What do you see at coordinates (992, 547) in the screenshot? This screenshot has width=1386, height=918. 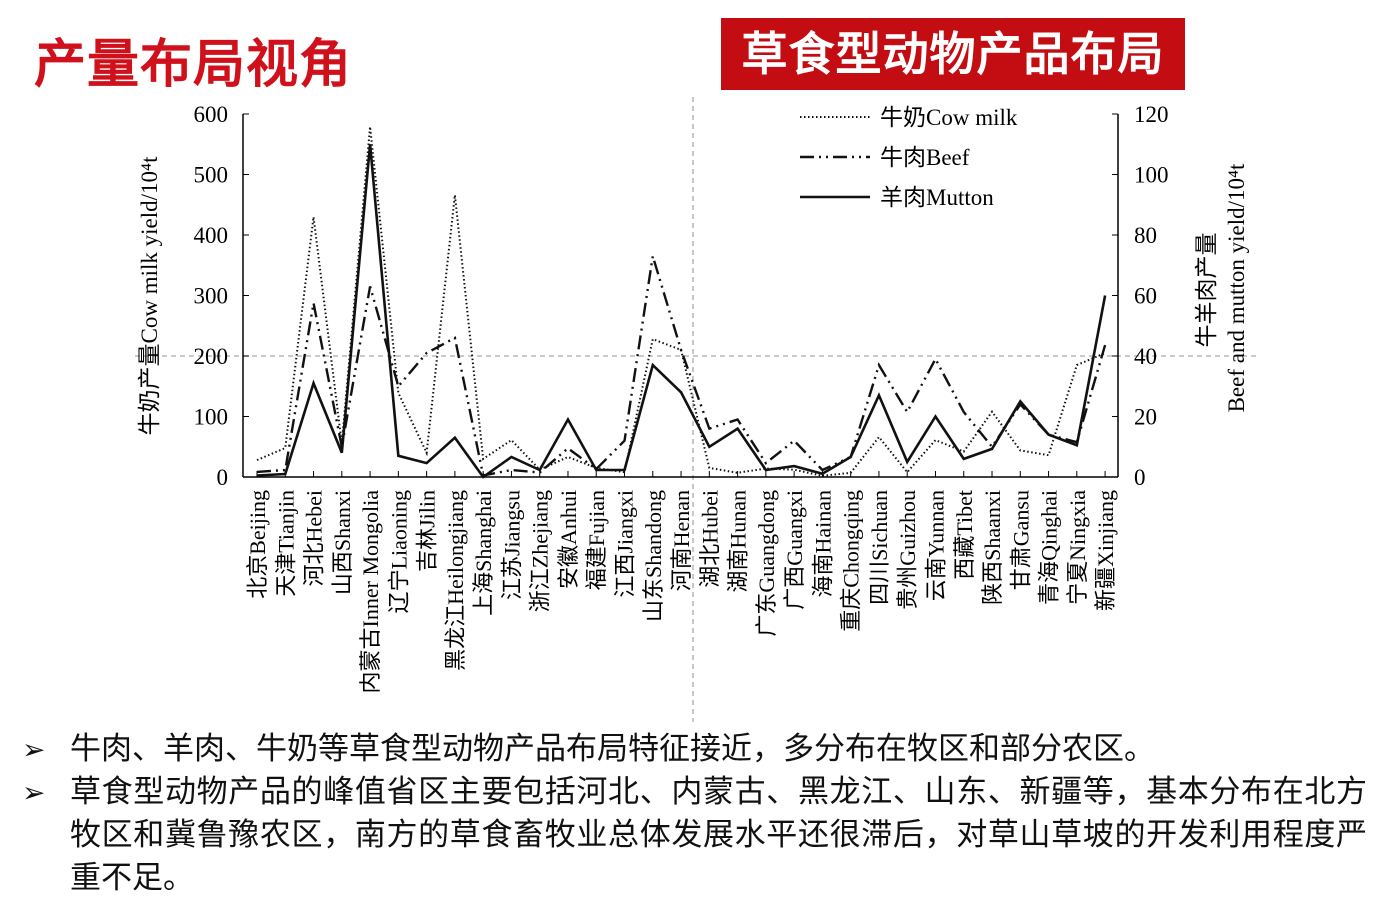 I see `x-tick-label: 陕西Shaanxi` at bounding box center [992, 547].